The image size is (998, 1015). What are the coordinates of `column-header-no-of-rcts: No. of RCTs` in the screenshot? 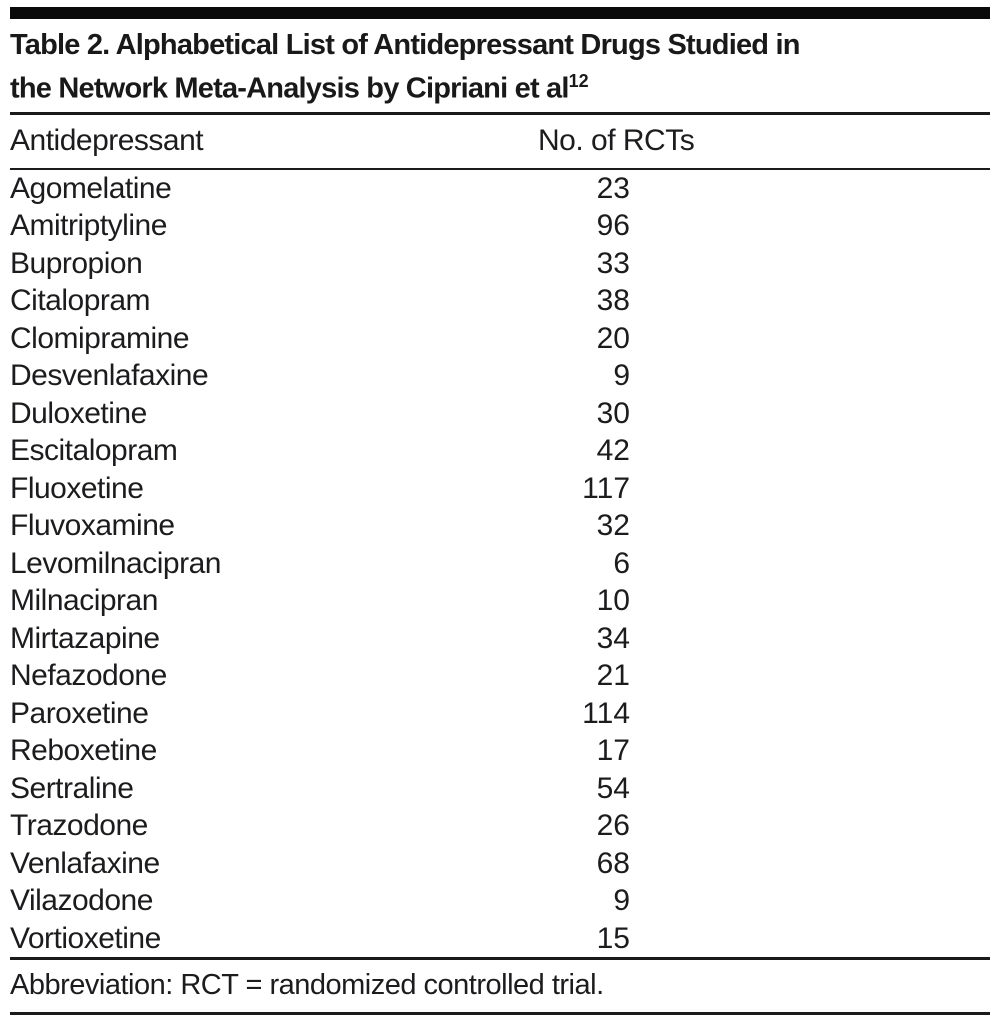 It's located at (616, 140).